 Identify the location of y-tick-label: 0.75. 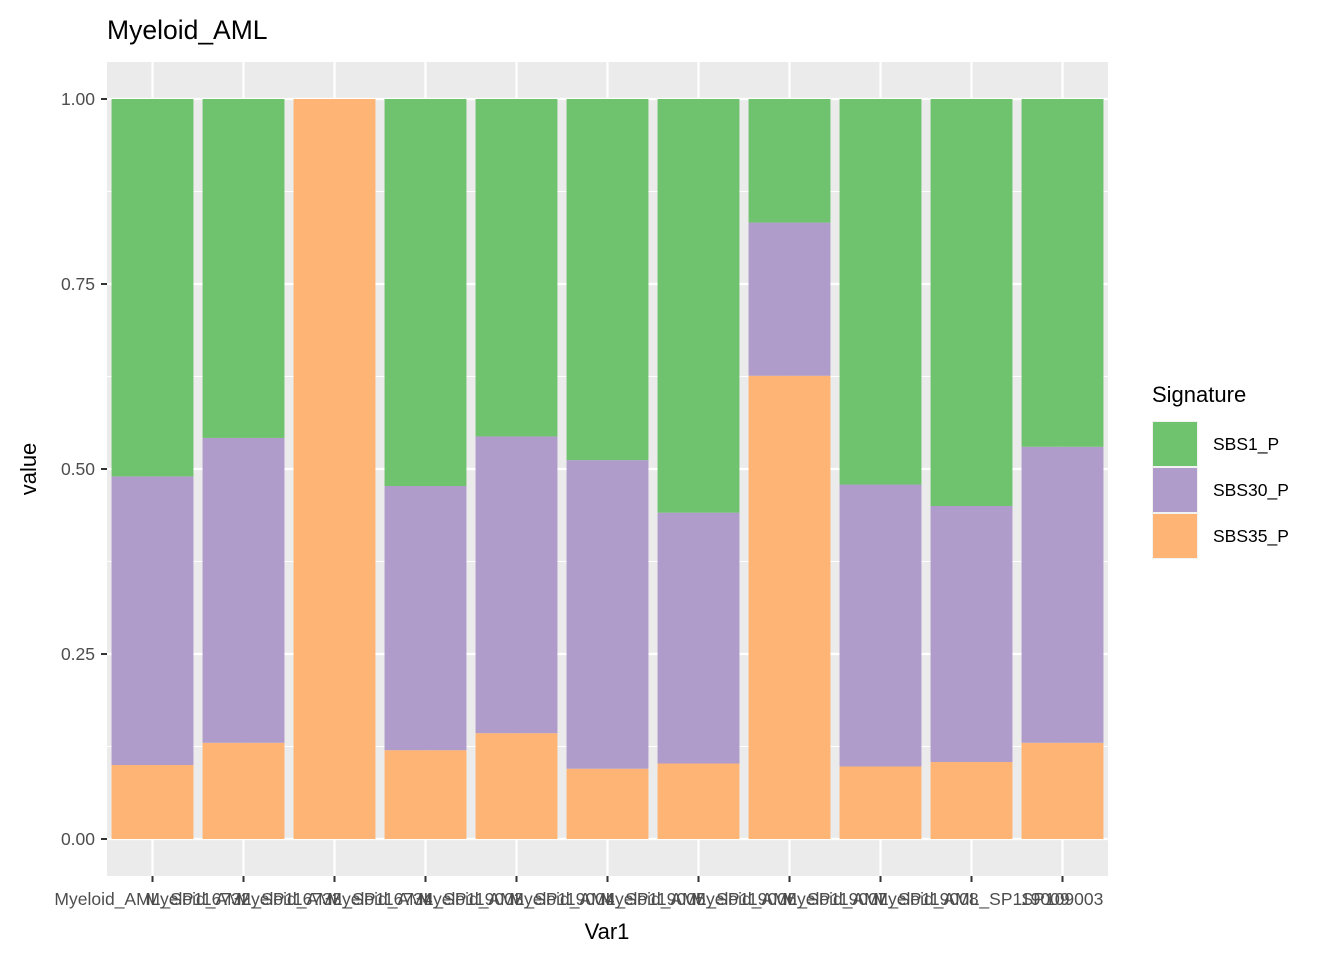
(78, 284).